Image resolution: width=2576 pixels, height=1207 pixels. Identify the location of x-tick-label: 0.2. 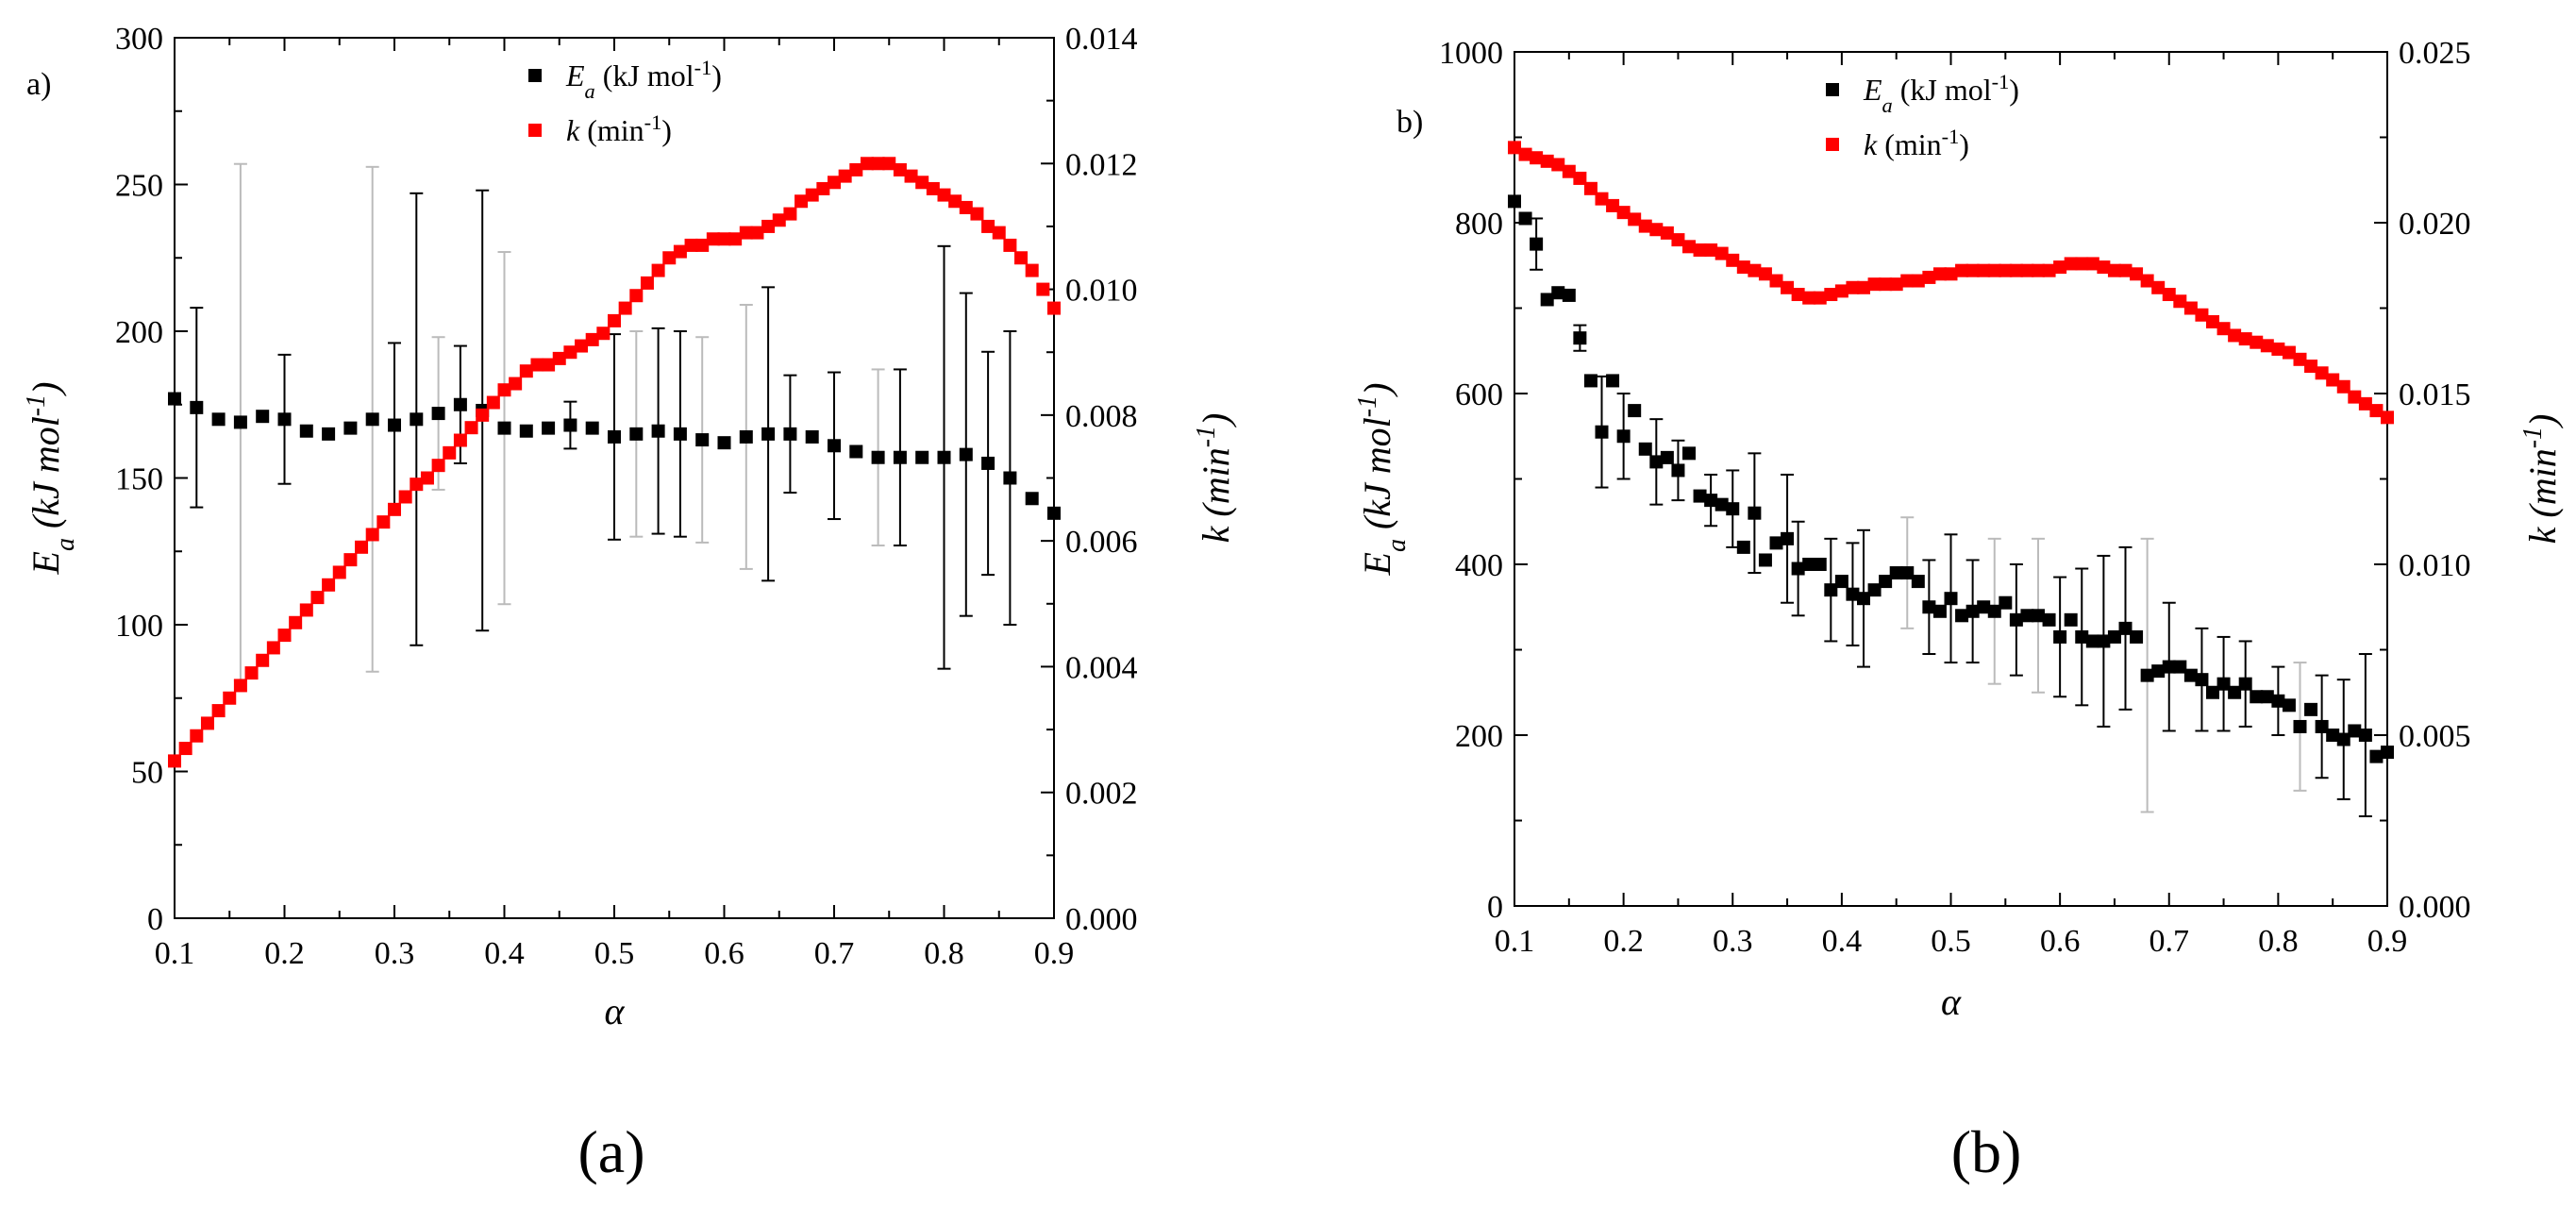
(284, 953).